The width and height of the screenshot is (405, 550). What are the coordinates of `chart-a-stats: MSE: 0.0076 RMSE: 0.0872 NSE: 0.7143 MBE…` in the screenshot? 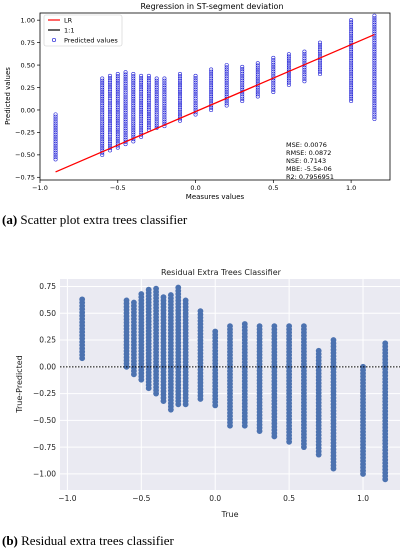 It's located at (310, 161).